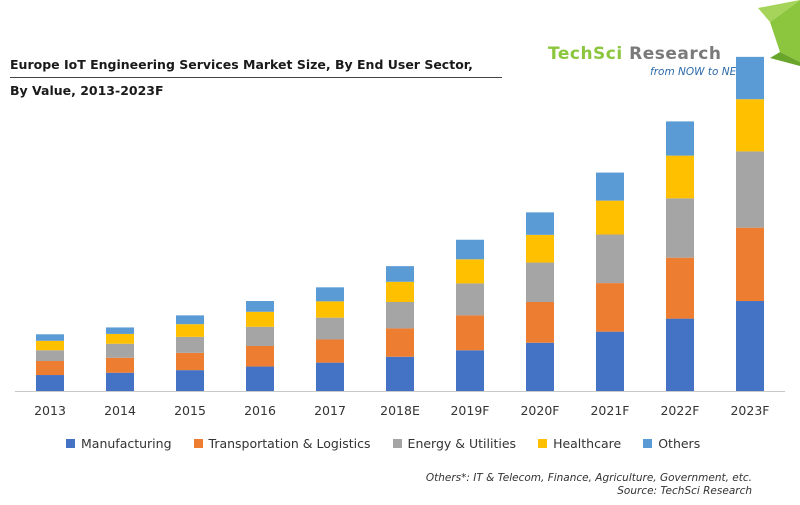 This screenshot has width=800, height=505. I want to click on bar-segment-2013-healthcare, so click(50, 345).